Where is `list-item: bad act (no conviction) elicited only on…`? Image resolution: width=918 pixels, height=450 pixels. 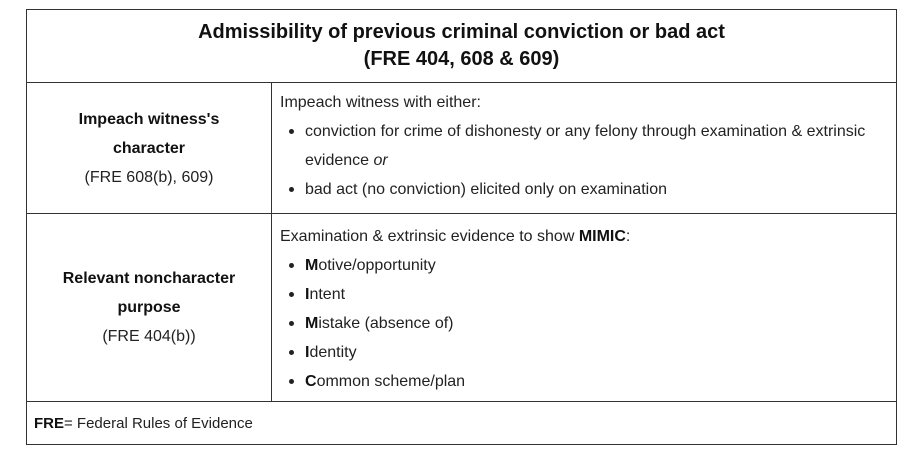 list-item: bad act (no conviction) elicited only on… is located at coordinates (587, 189).